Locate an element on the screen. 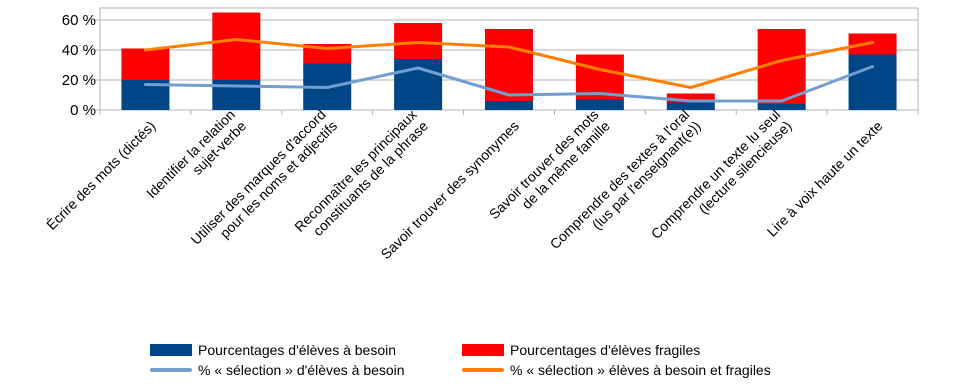 The height and width of the screenshot is (387, 963). legend-swatch-fragiles is located at coordinates (483, 350).